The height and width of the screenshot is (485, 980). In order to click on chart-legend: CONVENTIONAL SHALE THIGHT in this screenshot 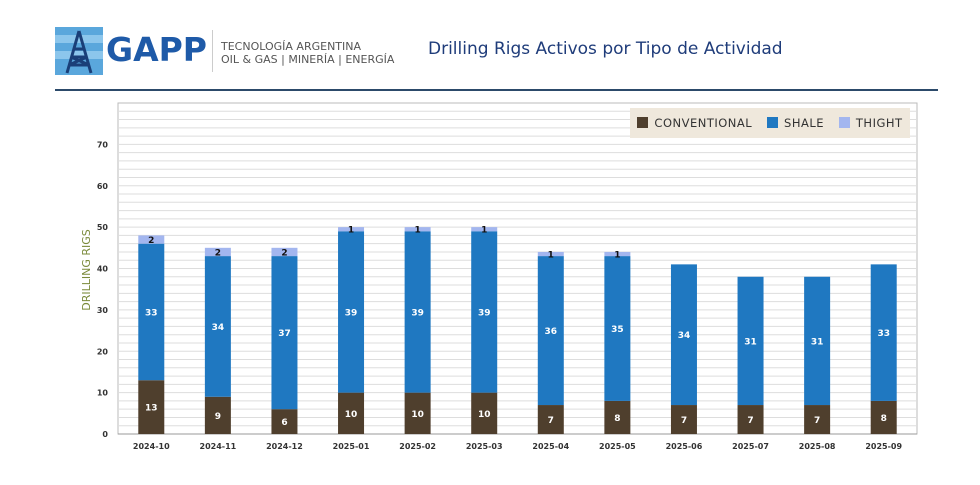, I will do `click(770, 123)`.